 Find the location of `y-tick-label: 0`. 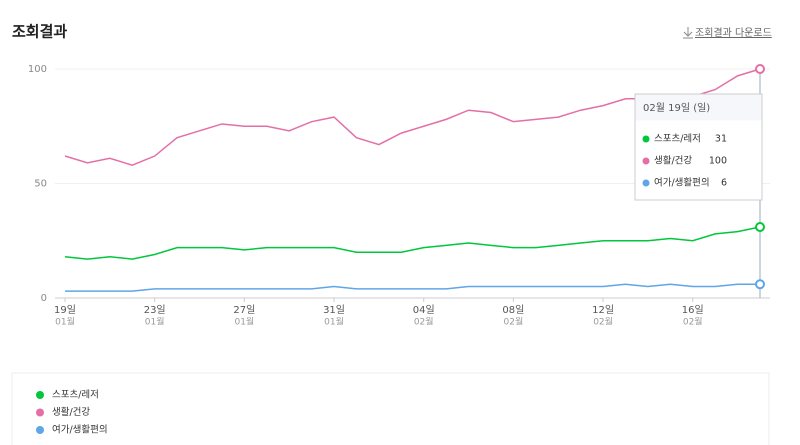

y-tick-label: 0 is located at coordinates (44, 298).